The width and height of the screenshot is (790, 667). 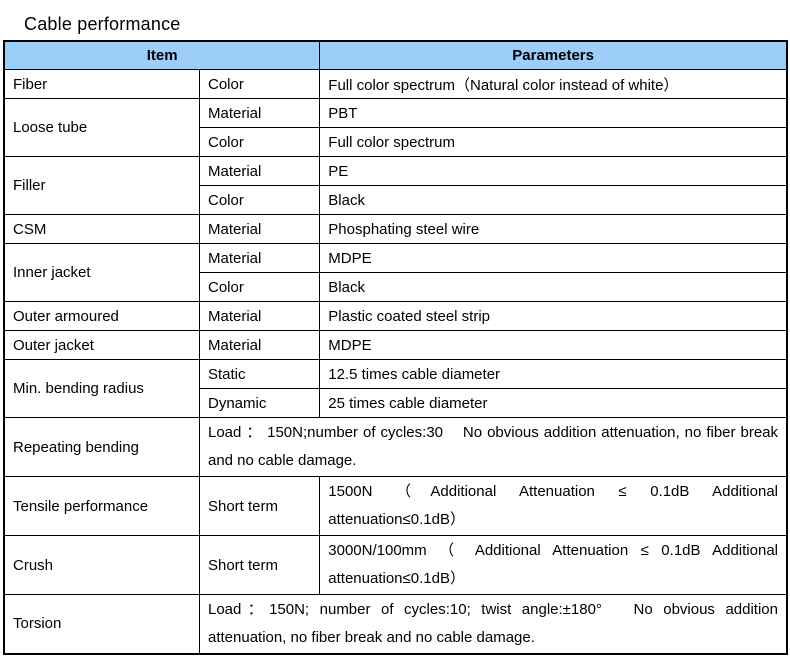 What do you see at coordinates (101, 624) in the screenshot?
I see `item-cell: Torsion` at bounding box center [101, 624].